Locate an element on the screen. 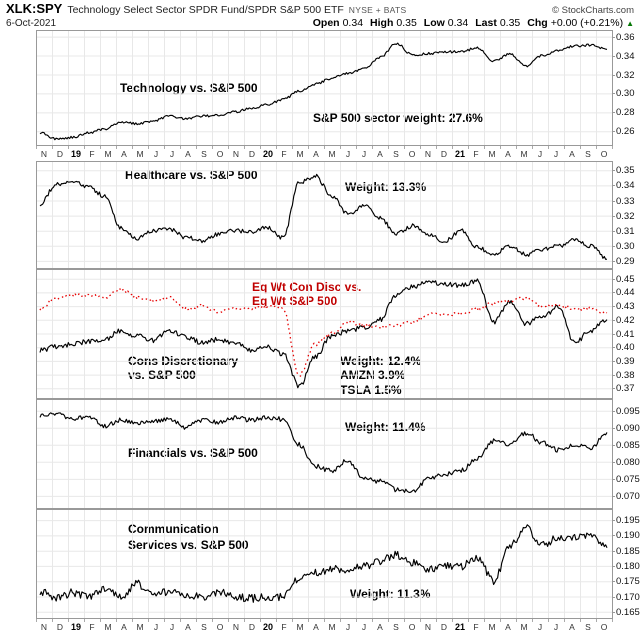  y-tick-label: 0.185 is located at coordinates (626, 551).